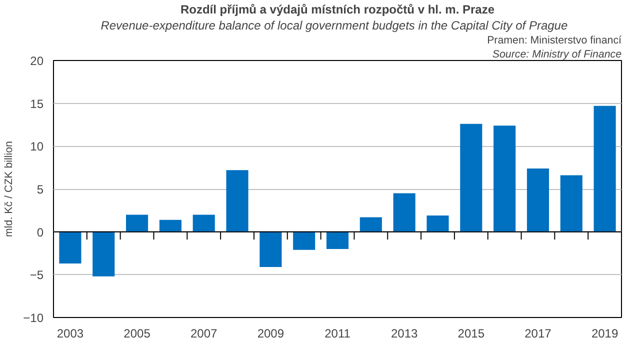 Image resolution: width=643 pixels, height=340 pixels. What do you see at coordinates (9, 188) in the screenshot?
I see `y-axis-title: mld. Kč / CZK billion` at bounding box center [9, 188].